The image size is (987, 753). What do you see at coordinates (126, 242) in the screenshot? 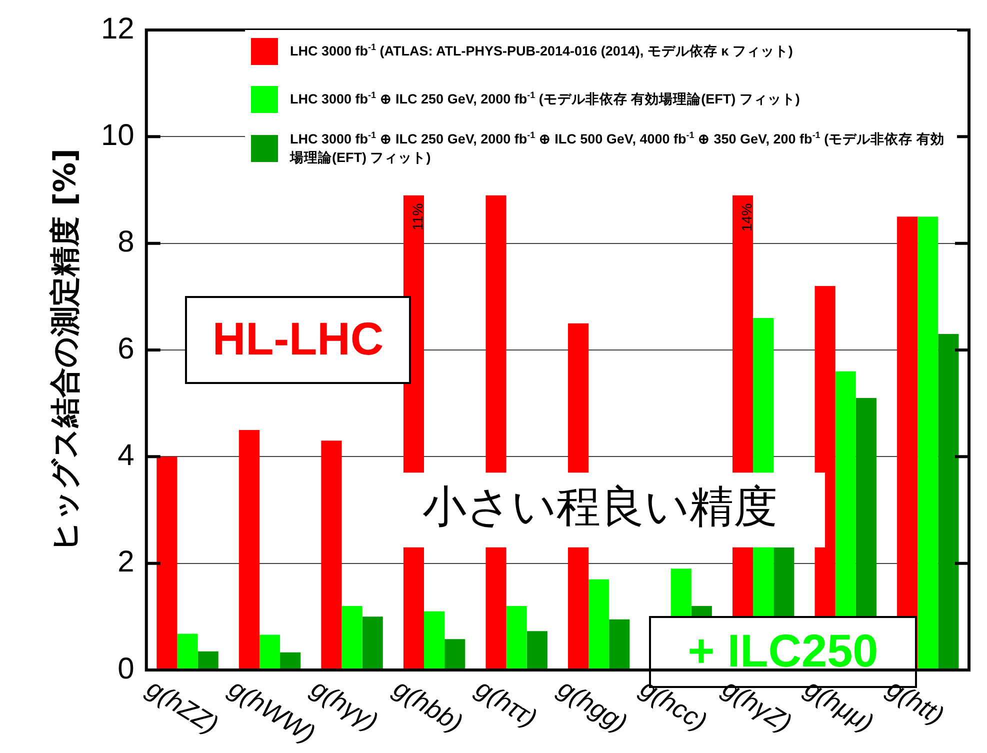
I see `y-tick-label: 8` at bounding box center [126, 242].